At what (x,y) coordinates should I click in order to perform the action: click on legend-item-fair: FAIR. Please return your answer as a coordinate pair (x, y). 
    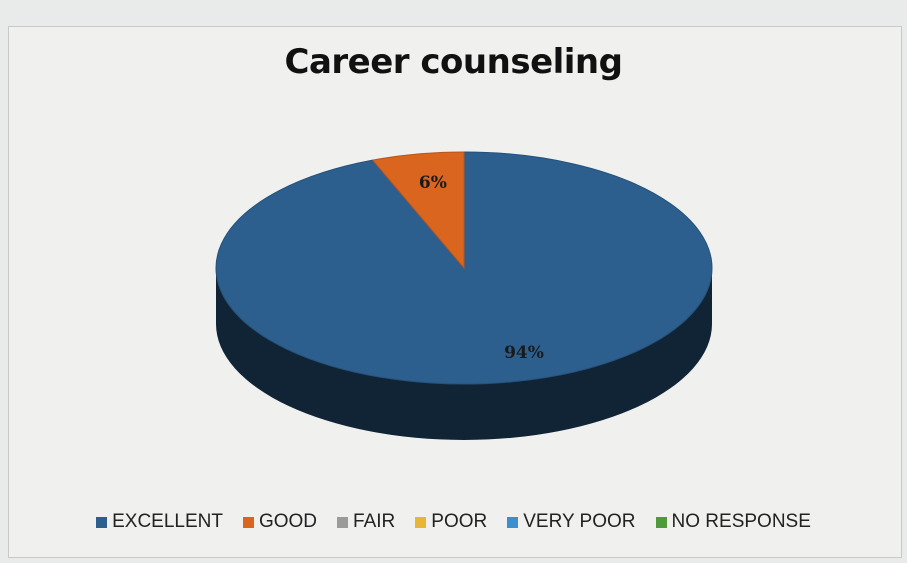
    Looking at the image, I should click on (366, 522).